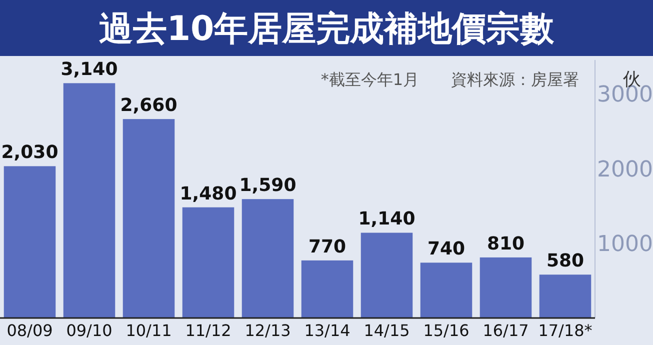  What do you see at coordinates (29, 153) in the screenshot?
I see `data-label: 2,030` at bounding box center [29, 153].